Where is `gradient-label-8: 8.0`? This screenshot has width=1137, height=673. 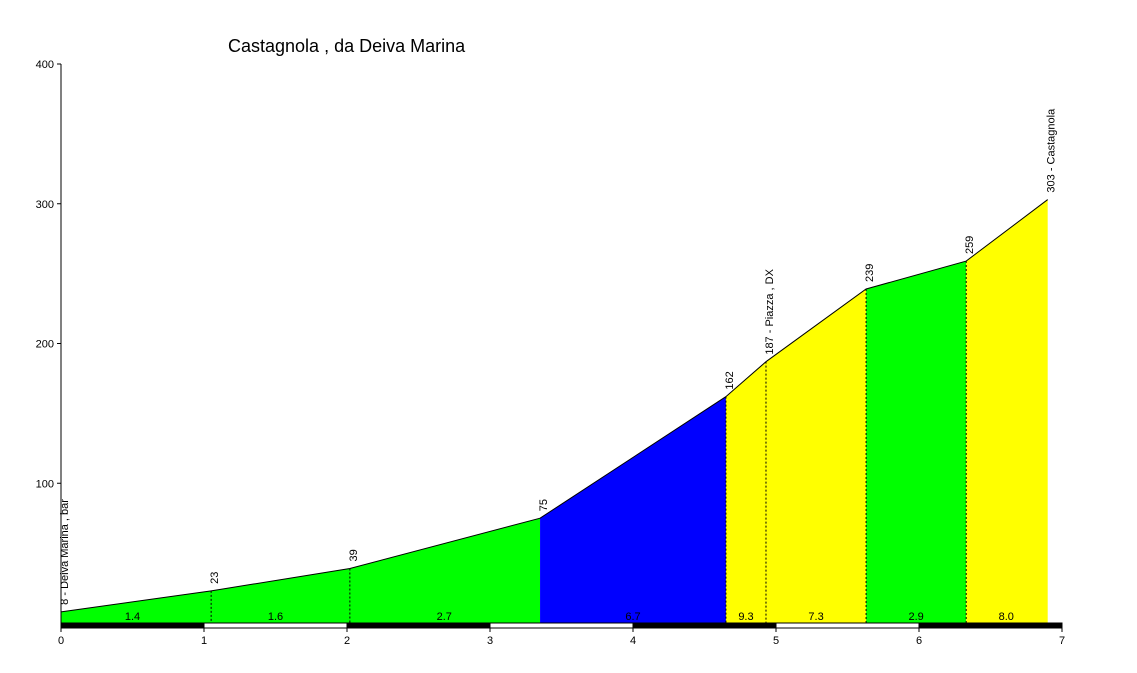
gradient-label-8: 8.0 is located at coordinates (1006, 617).